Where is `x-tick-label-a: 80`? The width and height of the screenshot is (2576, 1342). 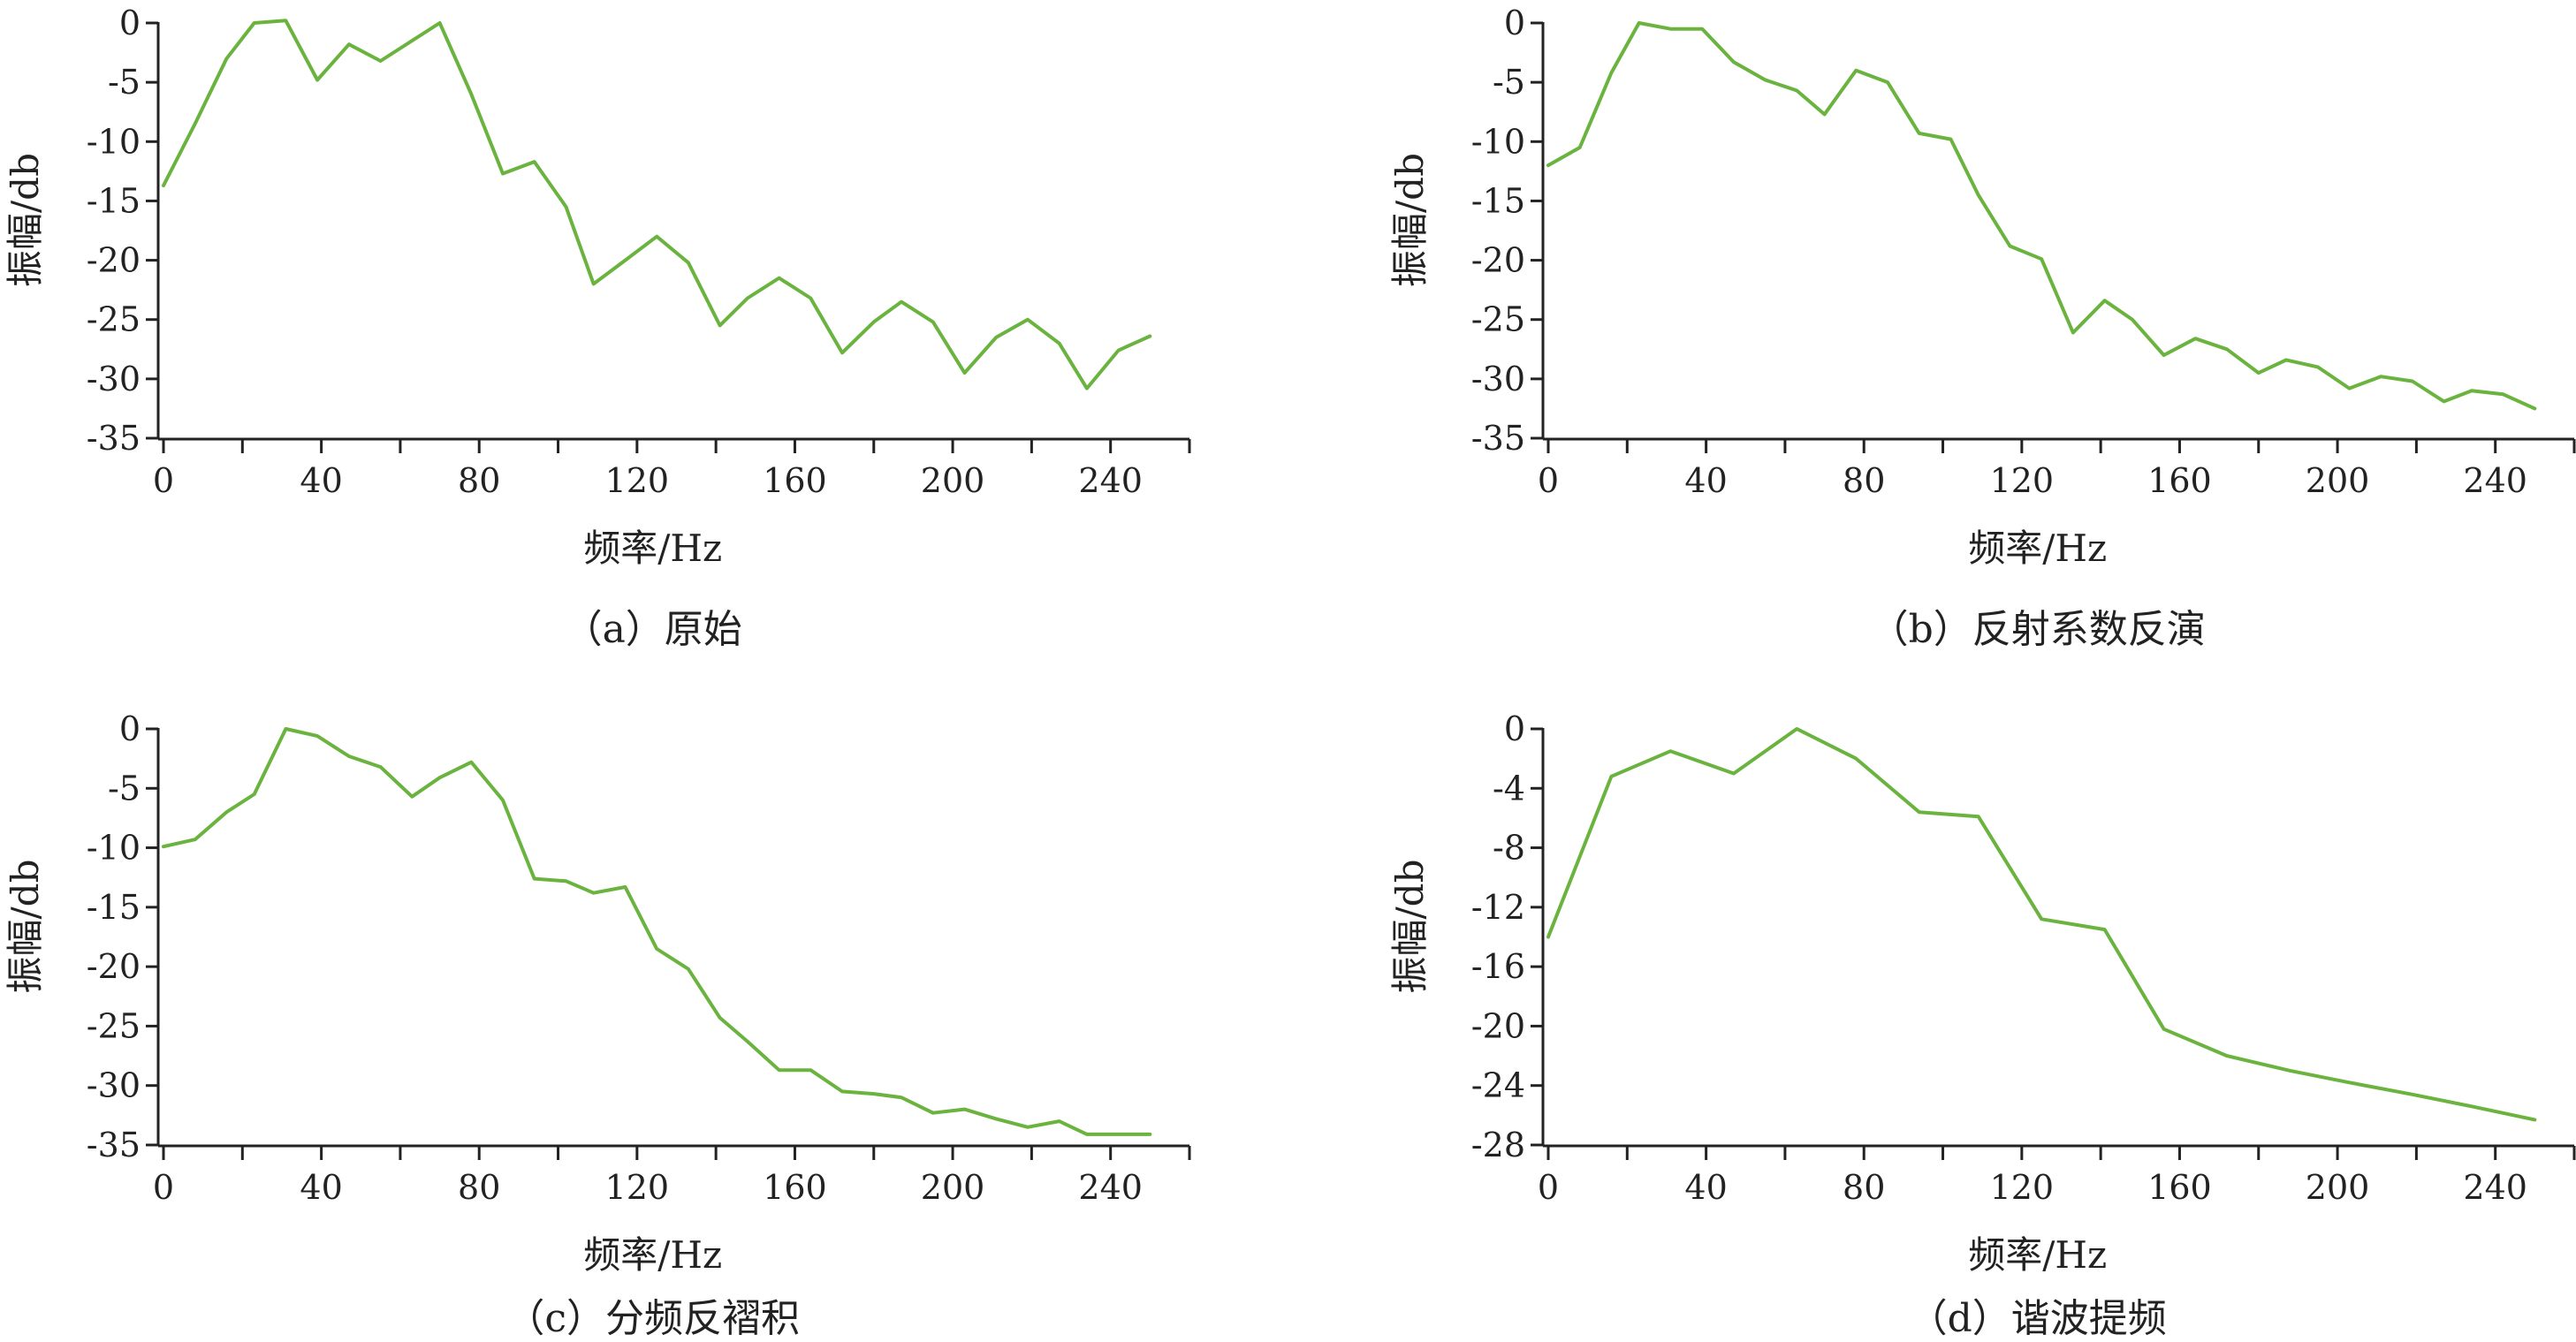 x-tick-label-a: 80 is located at coordinates (479, 480).